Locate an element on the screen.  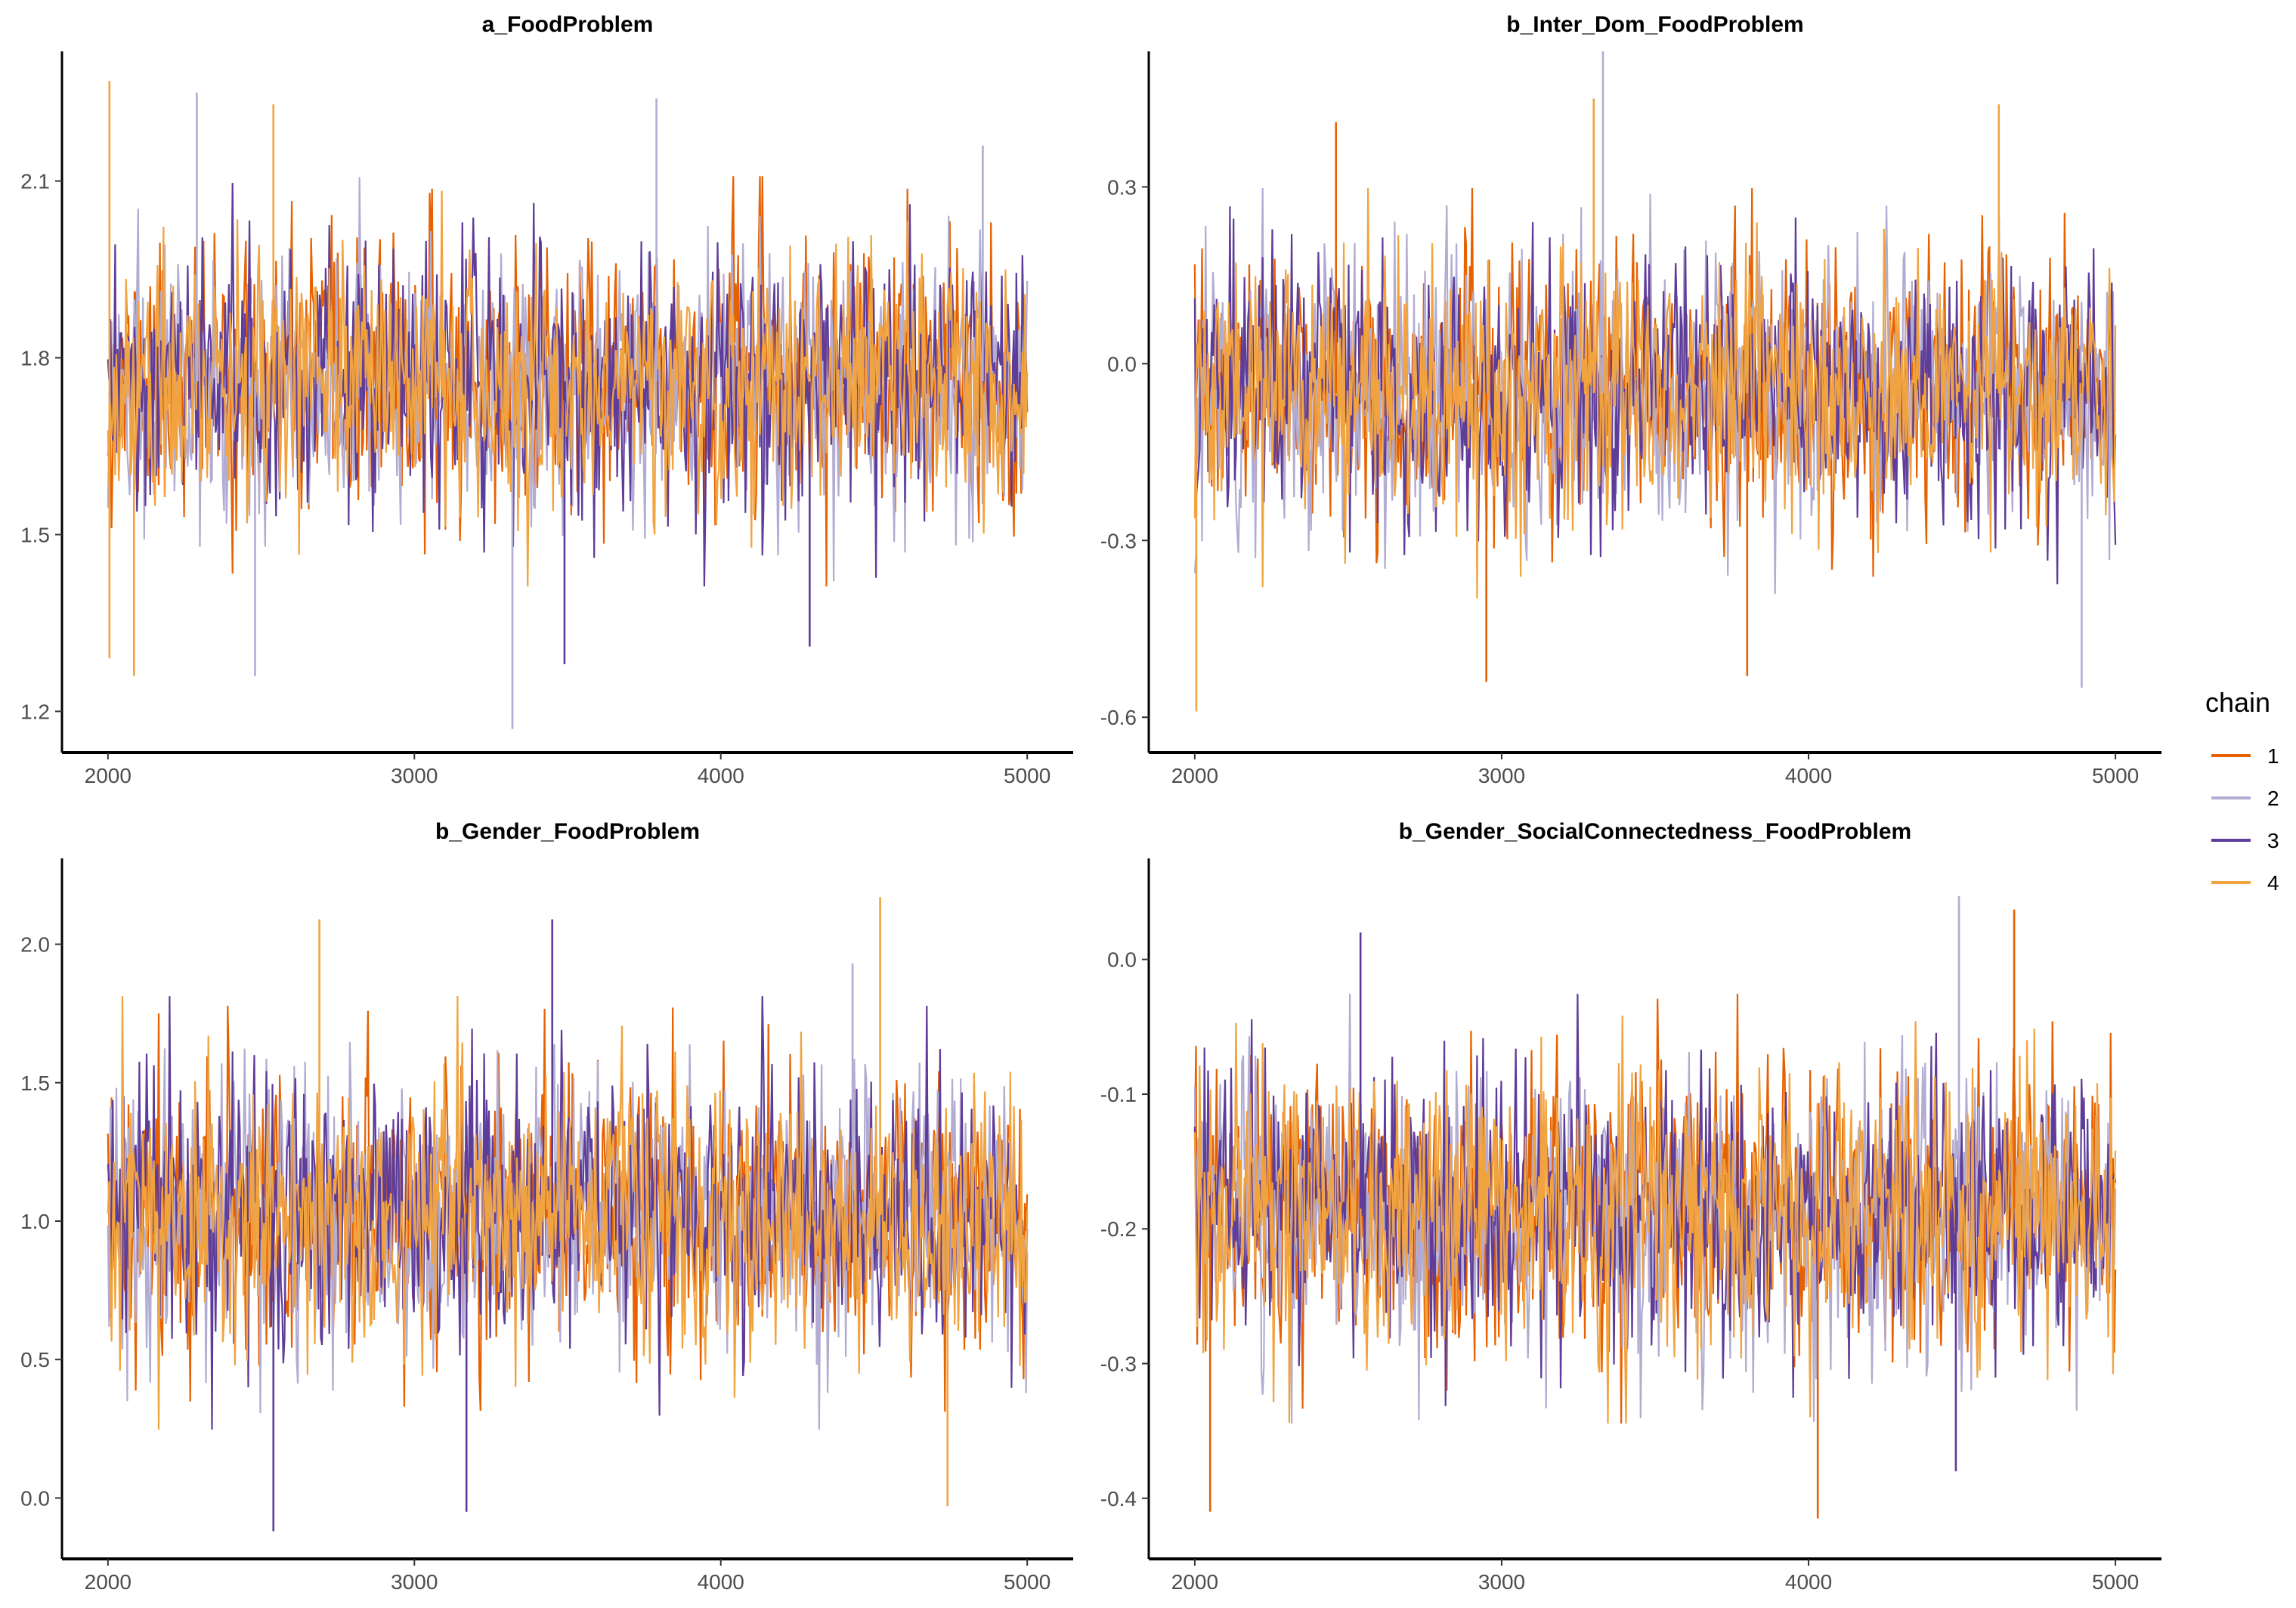
y-tick-label: 1.8 is located at coordinates (35, 358).